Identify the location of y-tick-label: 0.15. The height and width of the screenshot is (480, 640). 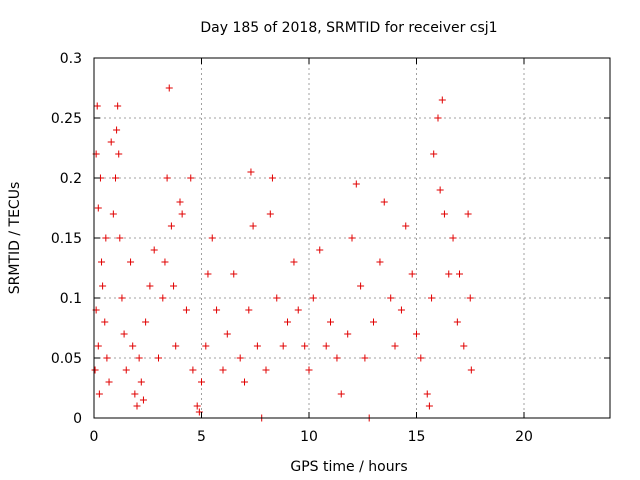
(66, 239).